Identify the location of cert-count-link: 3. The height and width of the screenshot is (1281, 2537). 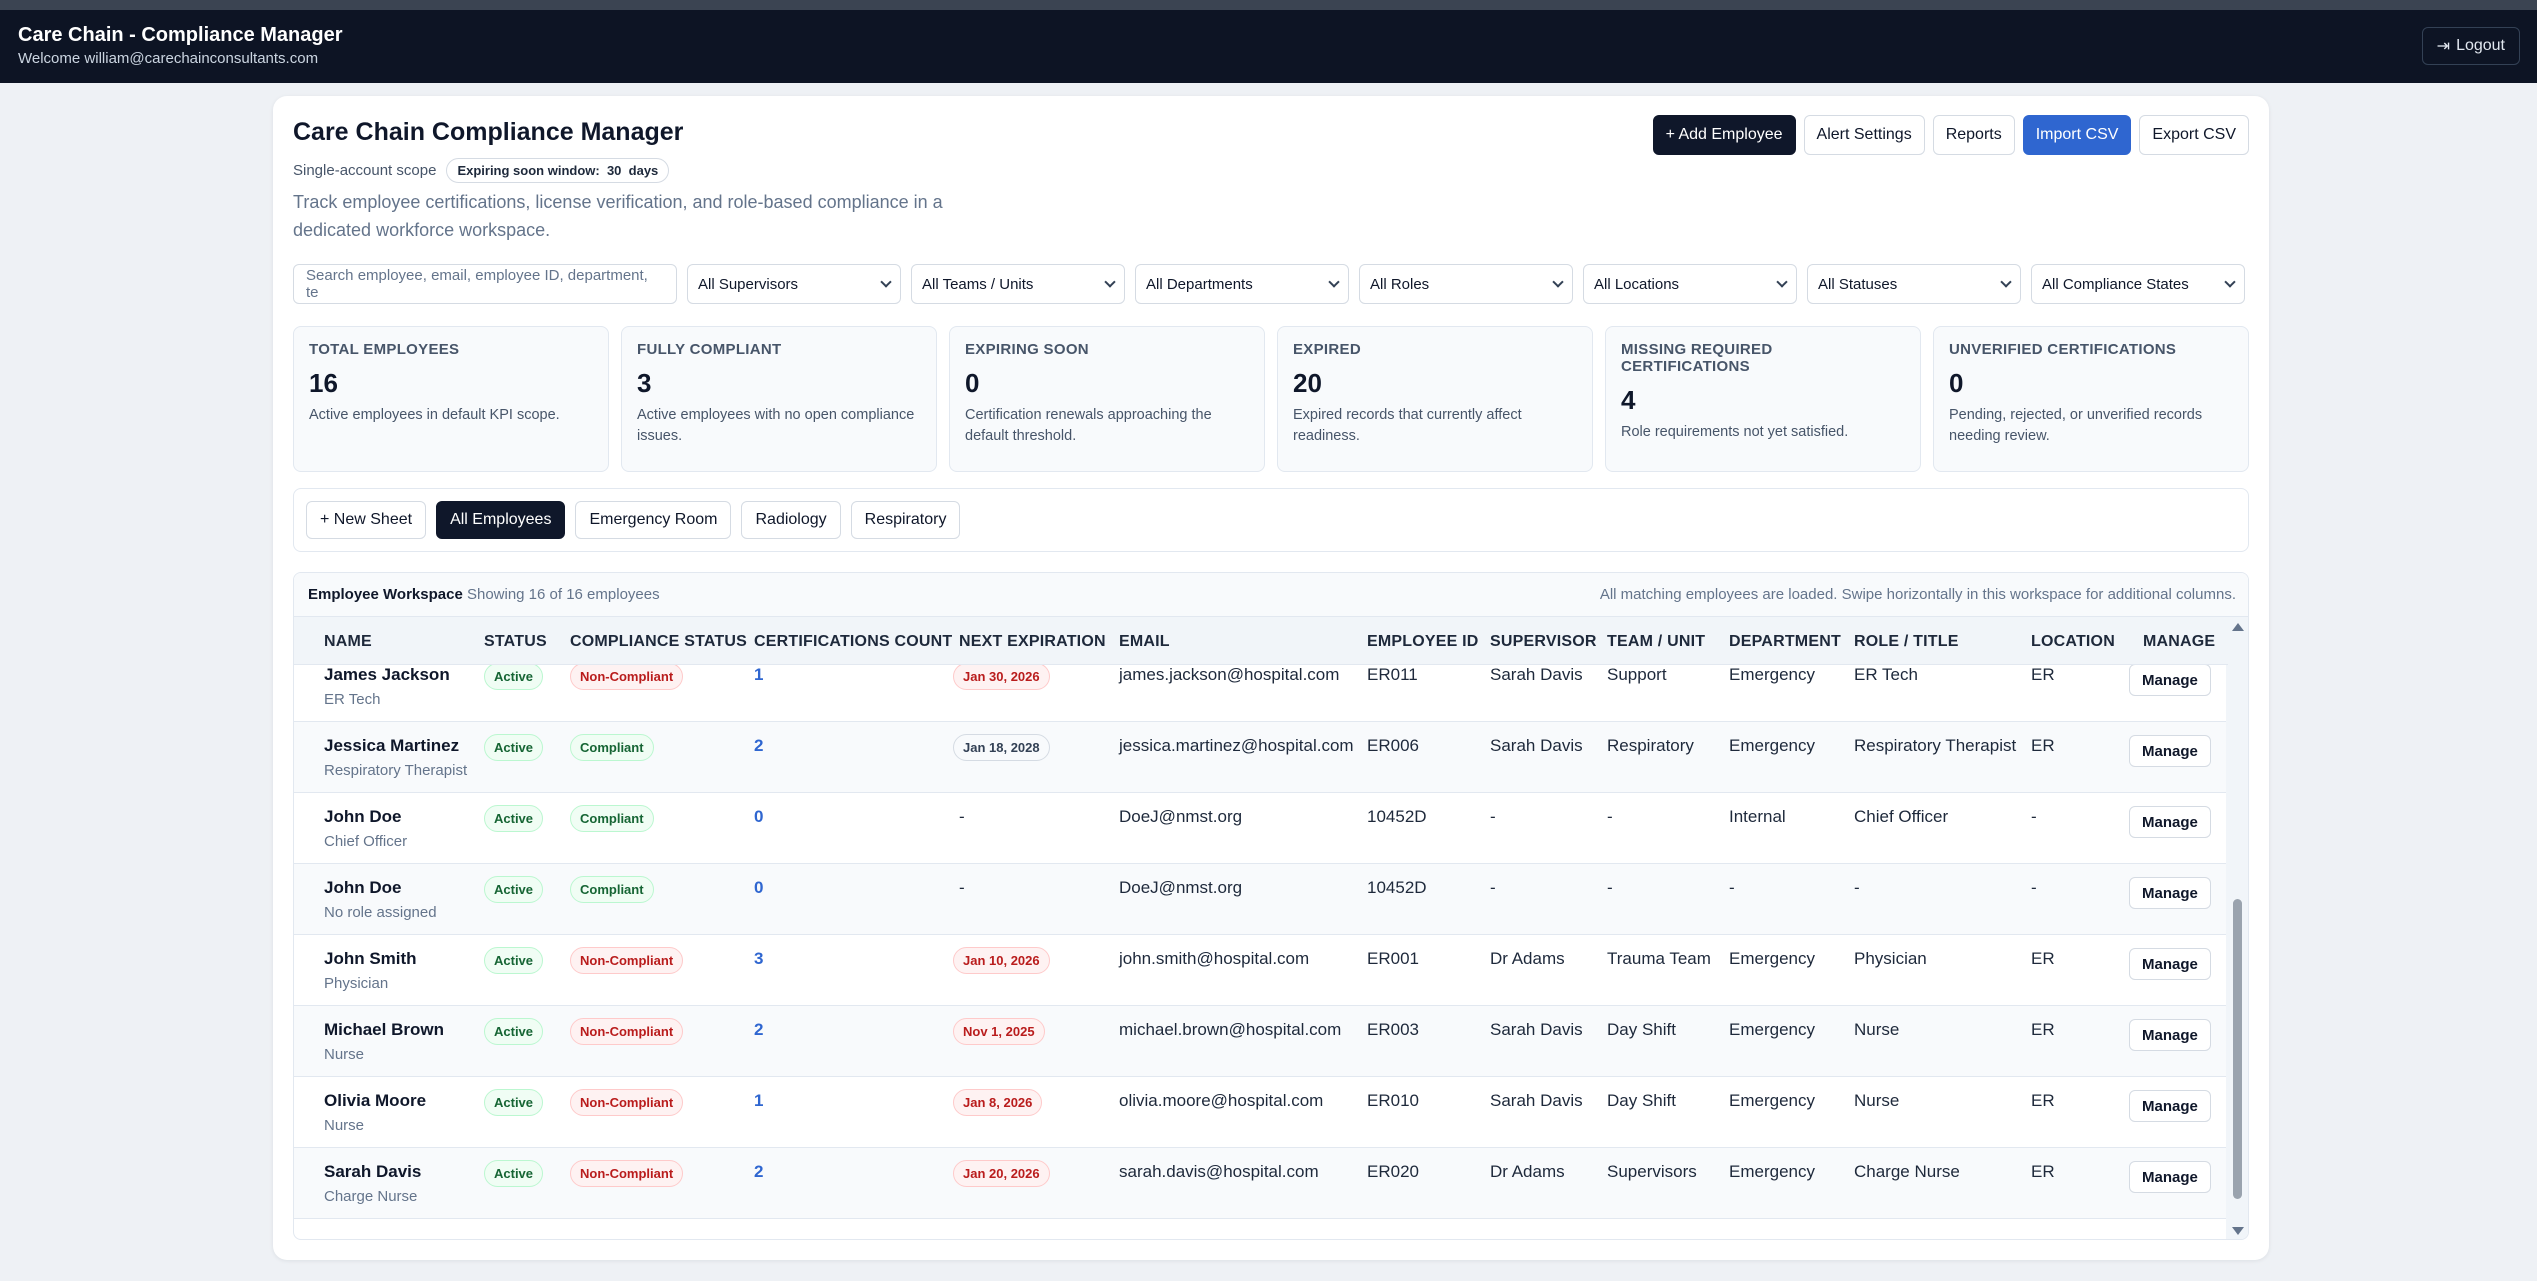
(759, 958).